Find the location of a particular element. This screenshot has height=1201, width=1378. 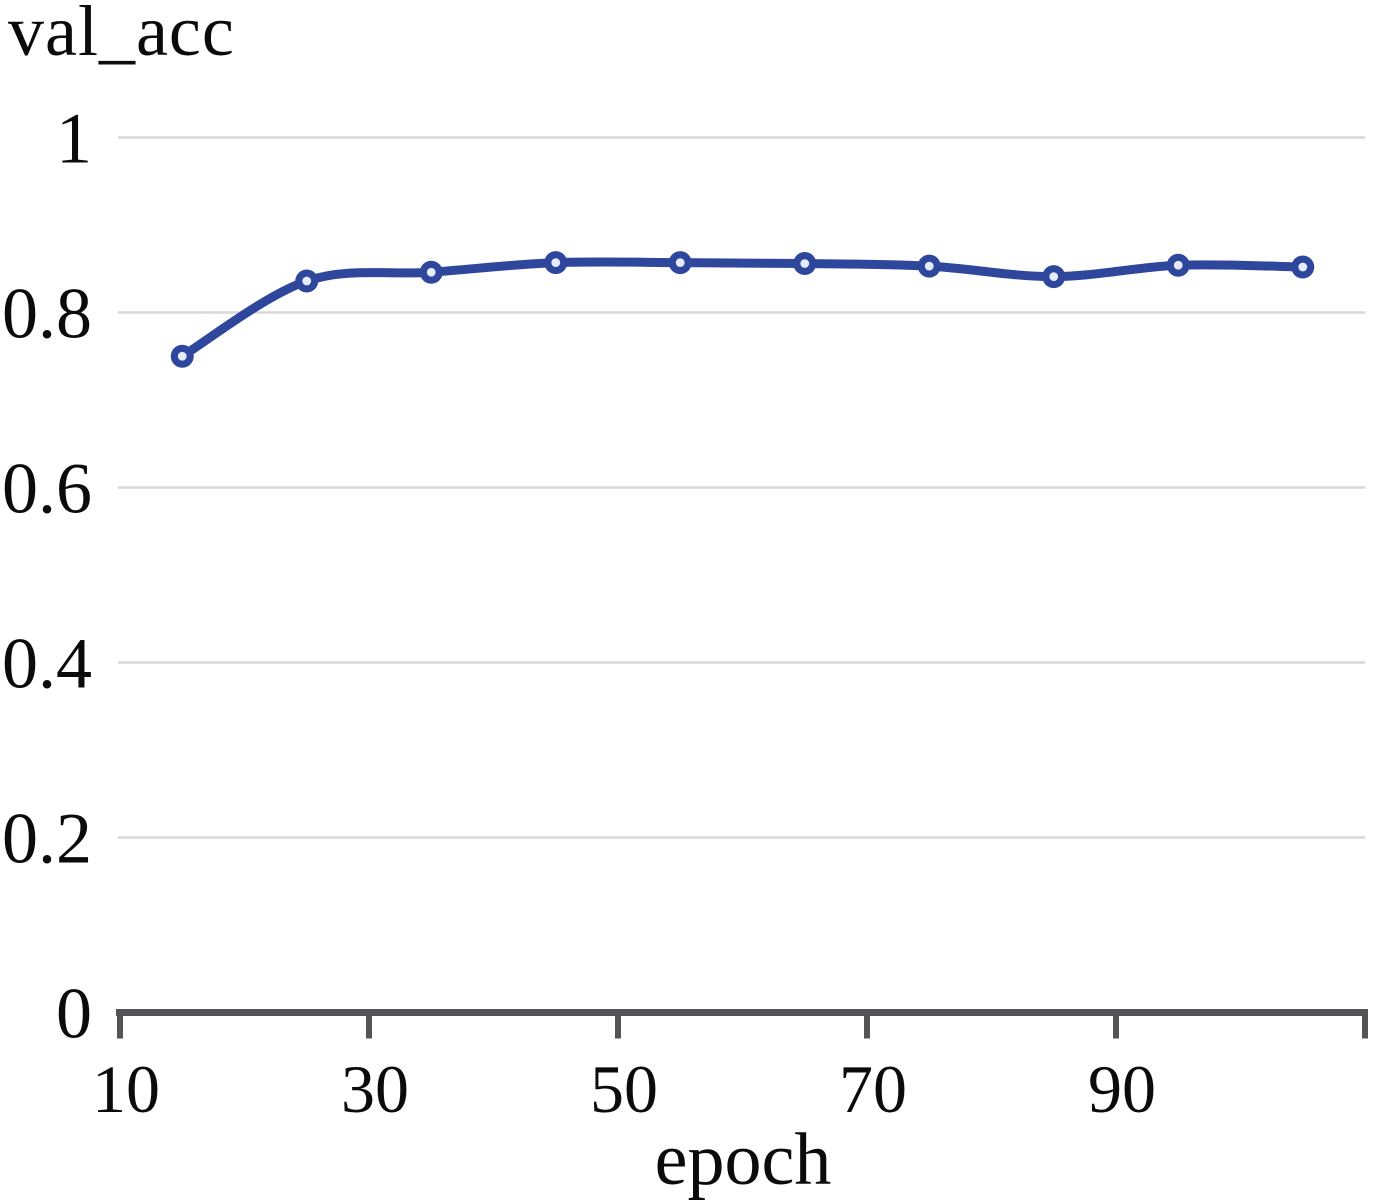

x-tick-label: 10 is located at coordinates (126, 1089).